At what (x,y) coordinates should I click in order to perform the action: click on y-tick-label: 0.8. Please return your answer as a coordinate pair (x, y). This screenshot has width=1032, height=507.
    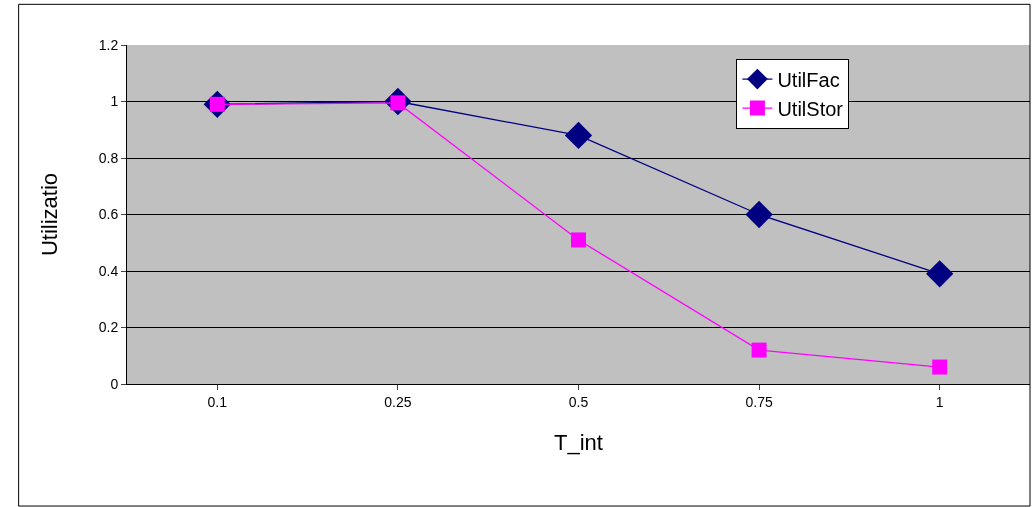
    Looking at the image, I should click on (108, 157).